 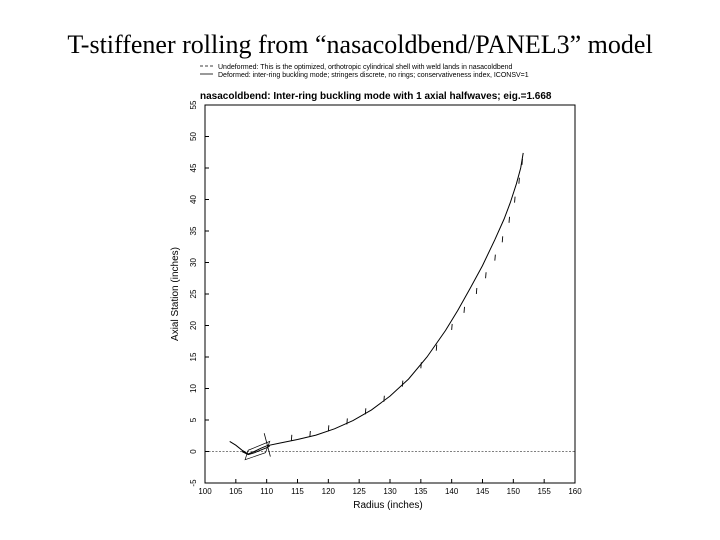 I want to click on x-tick-label: 115, so click(x=297, y=491).